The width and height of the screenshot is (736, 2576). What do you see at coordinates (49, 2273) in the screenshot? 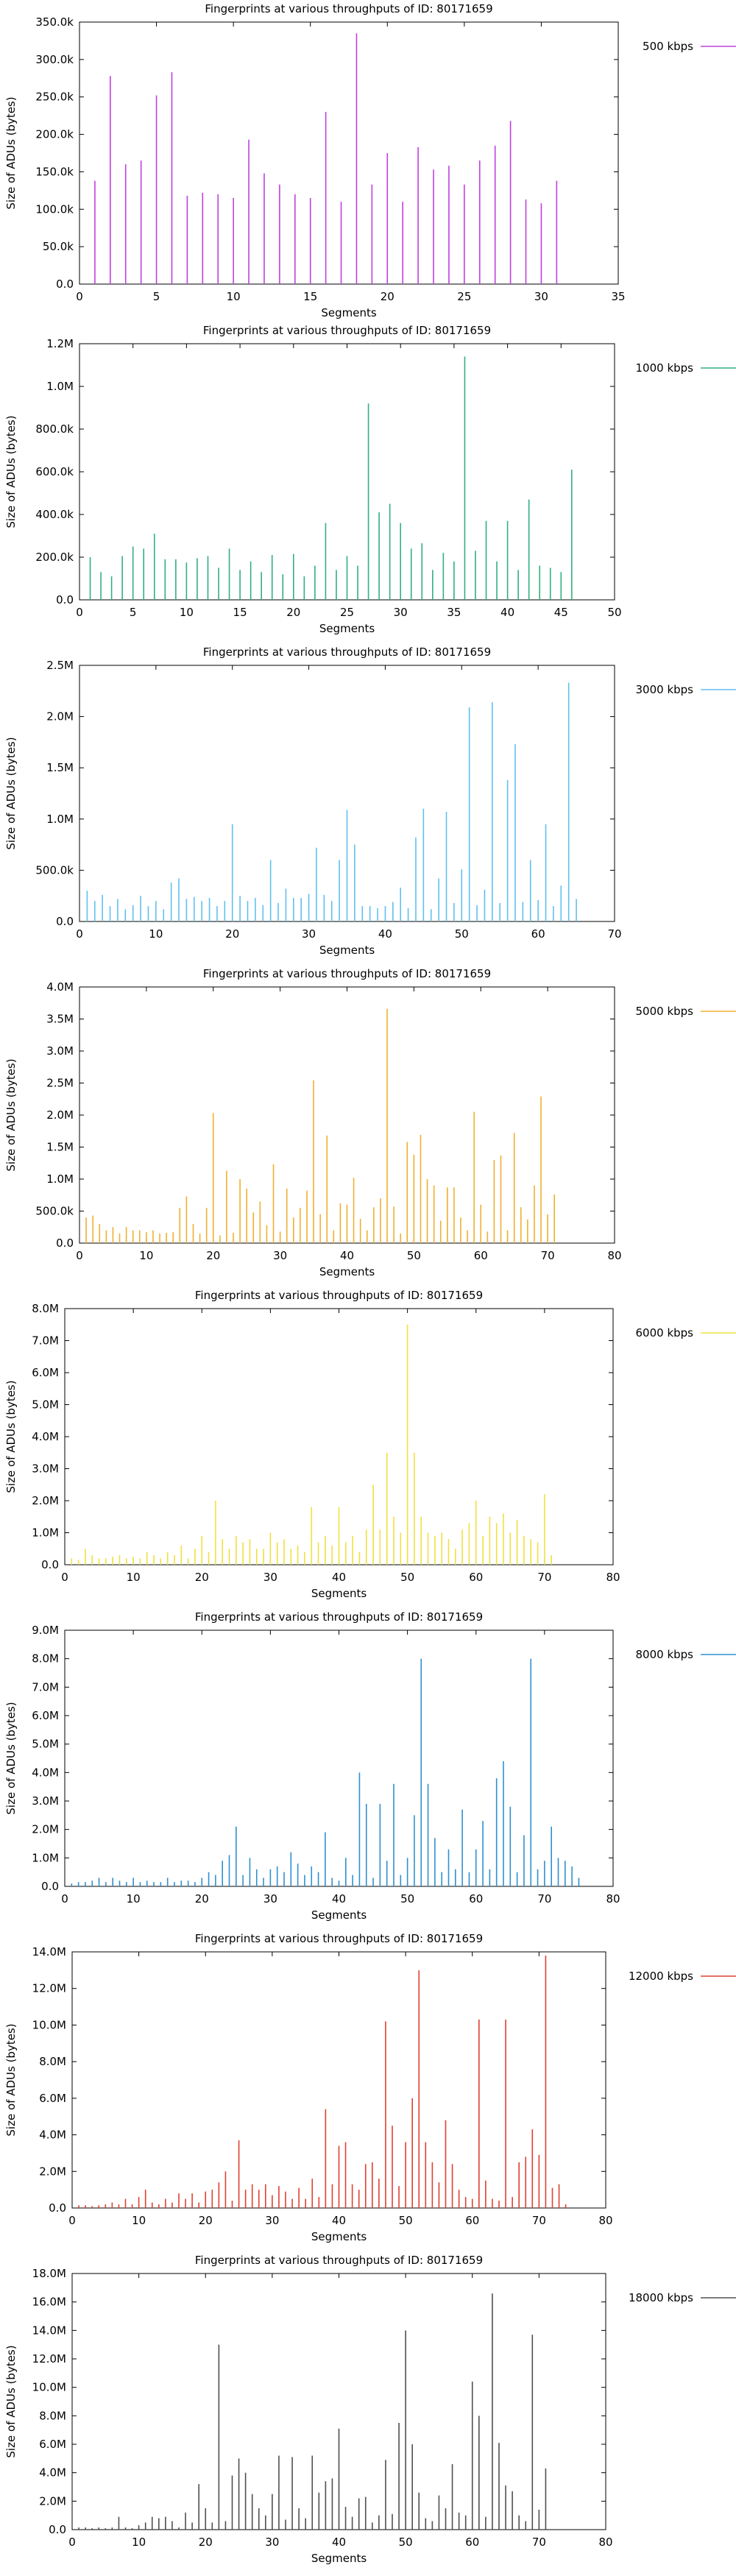
I see `y-tick-label: 18.0M` at bounding box center [49, 2273].